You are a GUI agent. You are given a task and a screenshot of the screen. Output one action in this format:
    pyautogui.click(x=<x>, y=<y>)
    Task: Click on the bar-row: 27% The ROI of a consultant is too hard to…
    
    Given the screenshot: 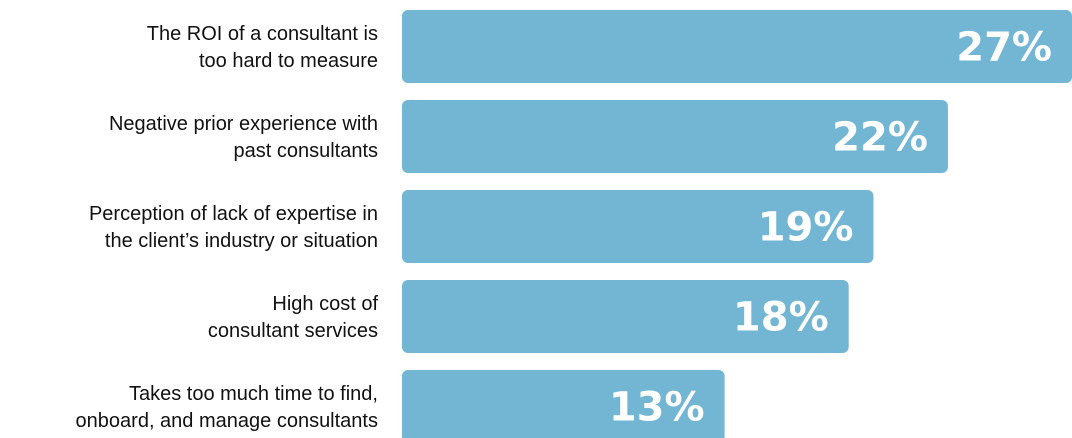 What is the action you would take?
    pyautogui.click(x=609, y=46)
    